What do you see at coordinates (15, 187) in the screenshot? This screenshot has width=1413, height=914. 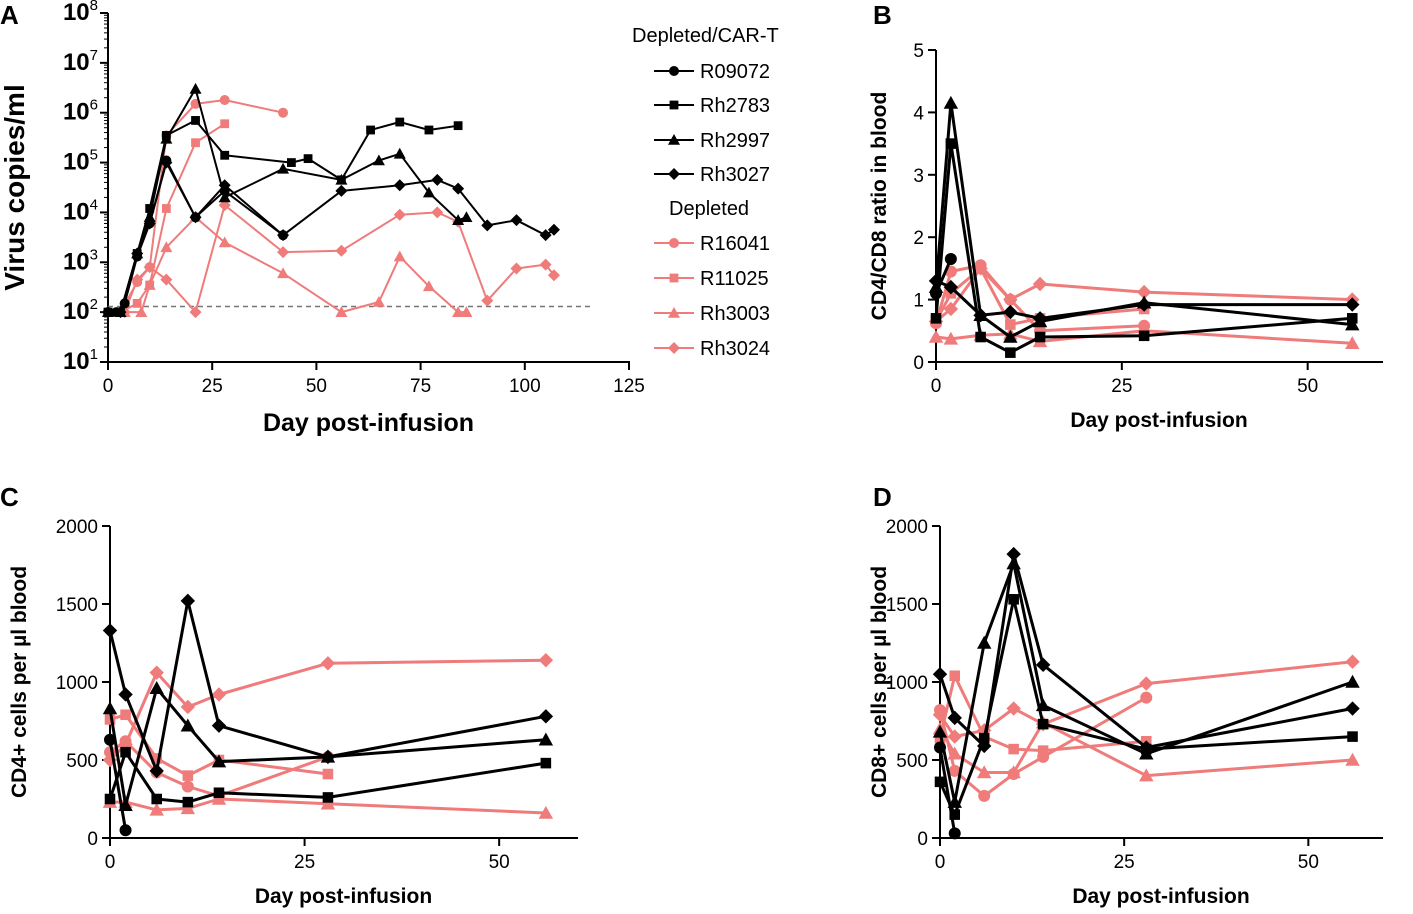 I see `panel-a-y-axis-title: Virus copies/ml` at bounding box center [15, 187].